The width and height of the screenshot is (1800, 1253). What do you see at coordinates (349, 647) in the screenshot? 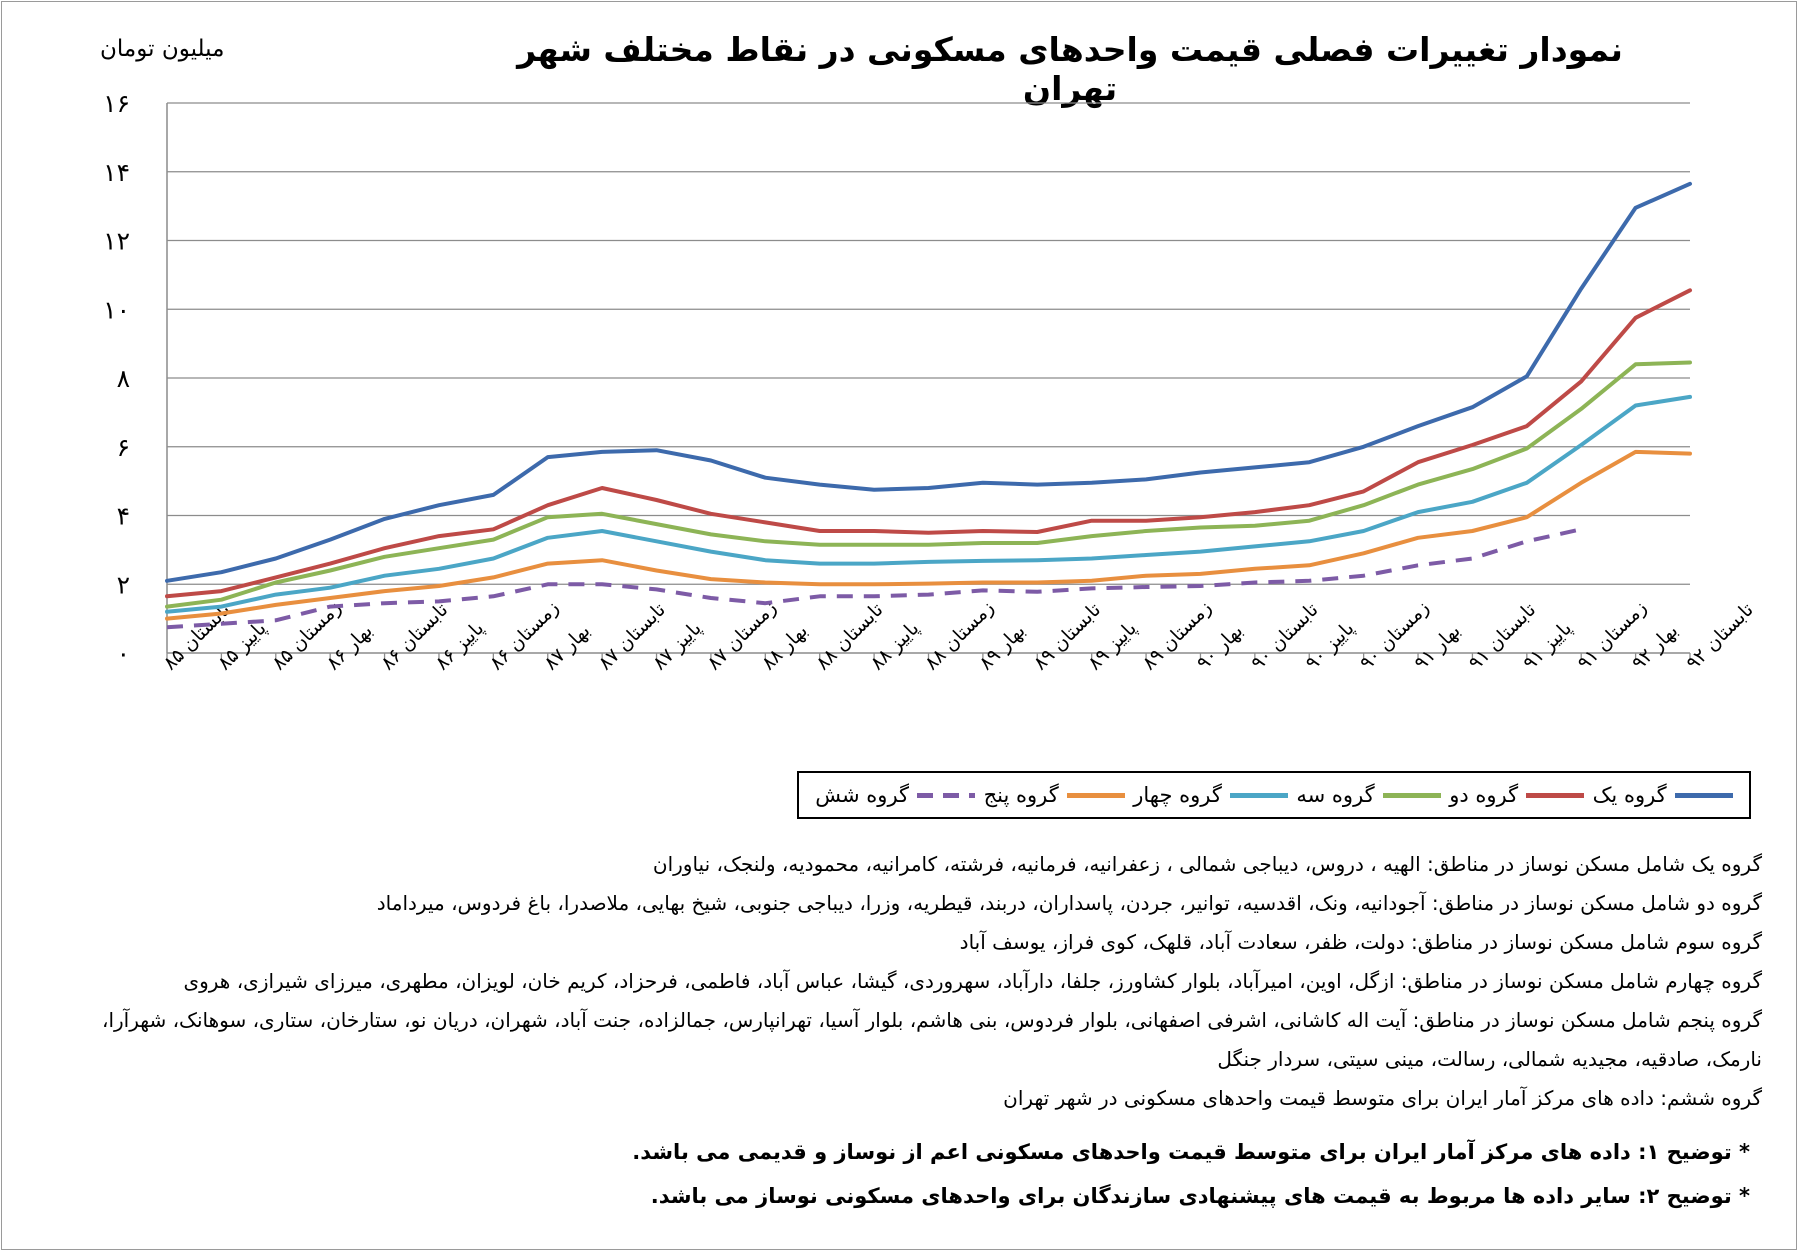
I see `x-tick-label: بهار ۸۶` at bounding box center [349, 647].